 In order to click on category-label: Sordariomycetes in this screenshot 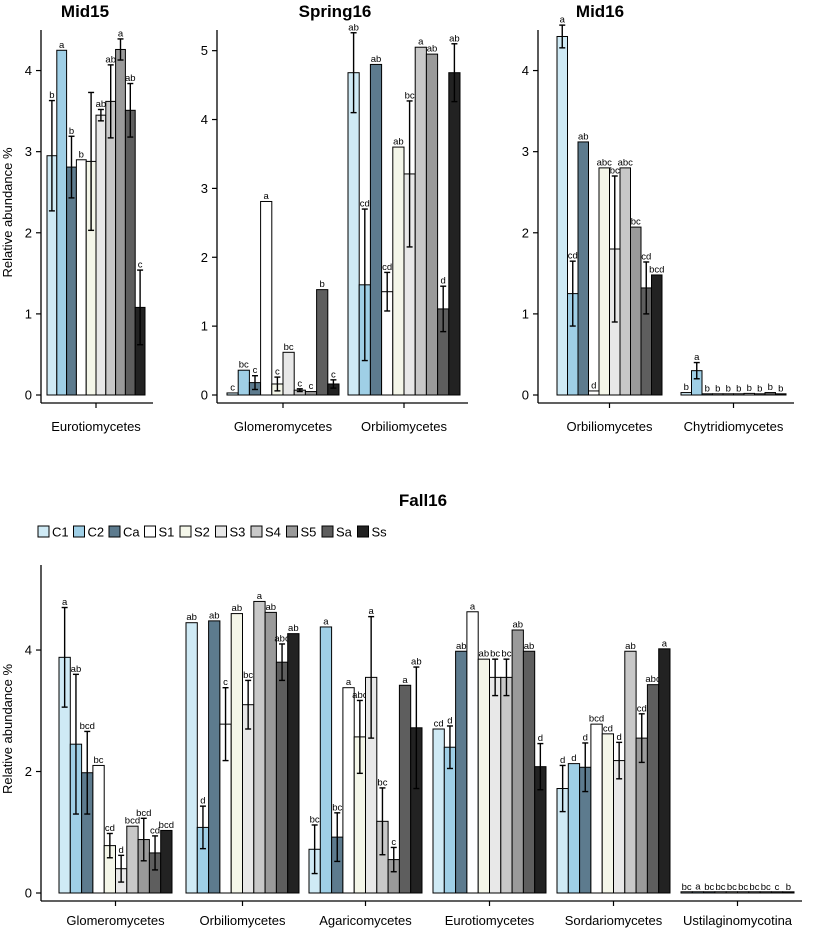, I will do `click(614, 920)`.